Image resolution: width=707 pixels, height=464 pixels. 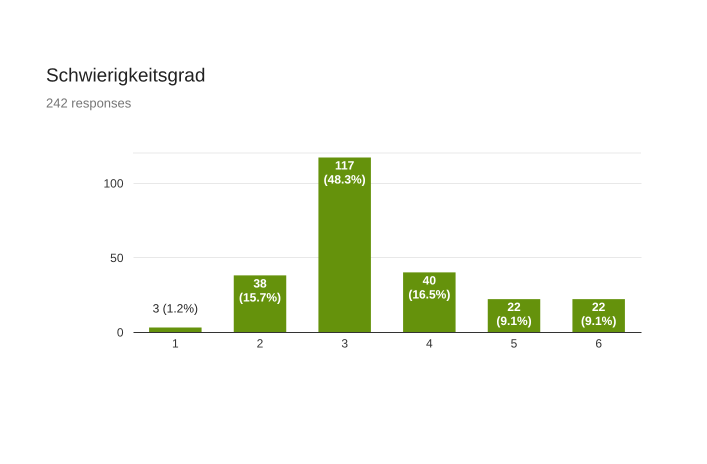 I want to click on x-tick-label: 2, so click(x=260, y=343).